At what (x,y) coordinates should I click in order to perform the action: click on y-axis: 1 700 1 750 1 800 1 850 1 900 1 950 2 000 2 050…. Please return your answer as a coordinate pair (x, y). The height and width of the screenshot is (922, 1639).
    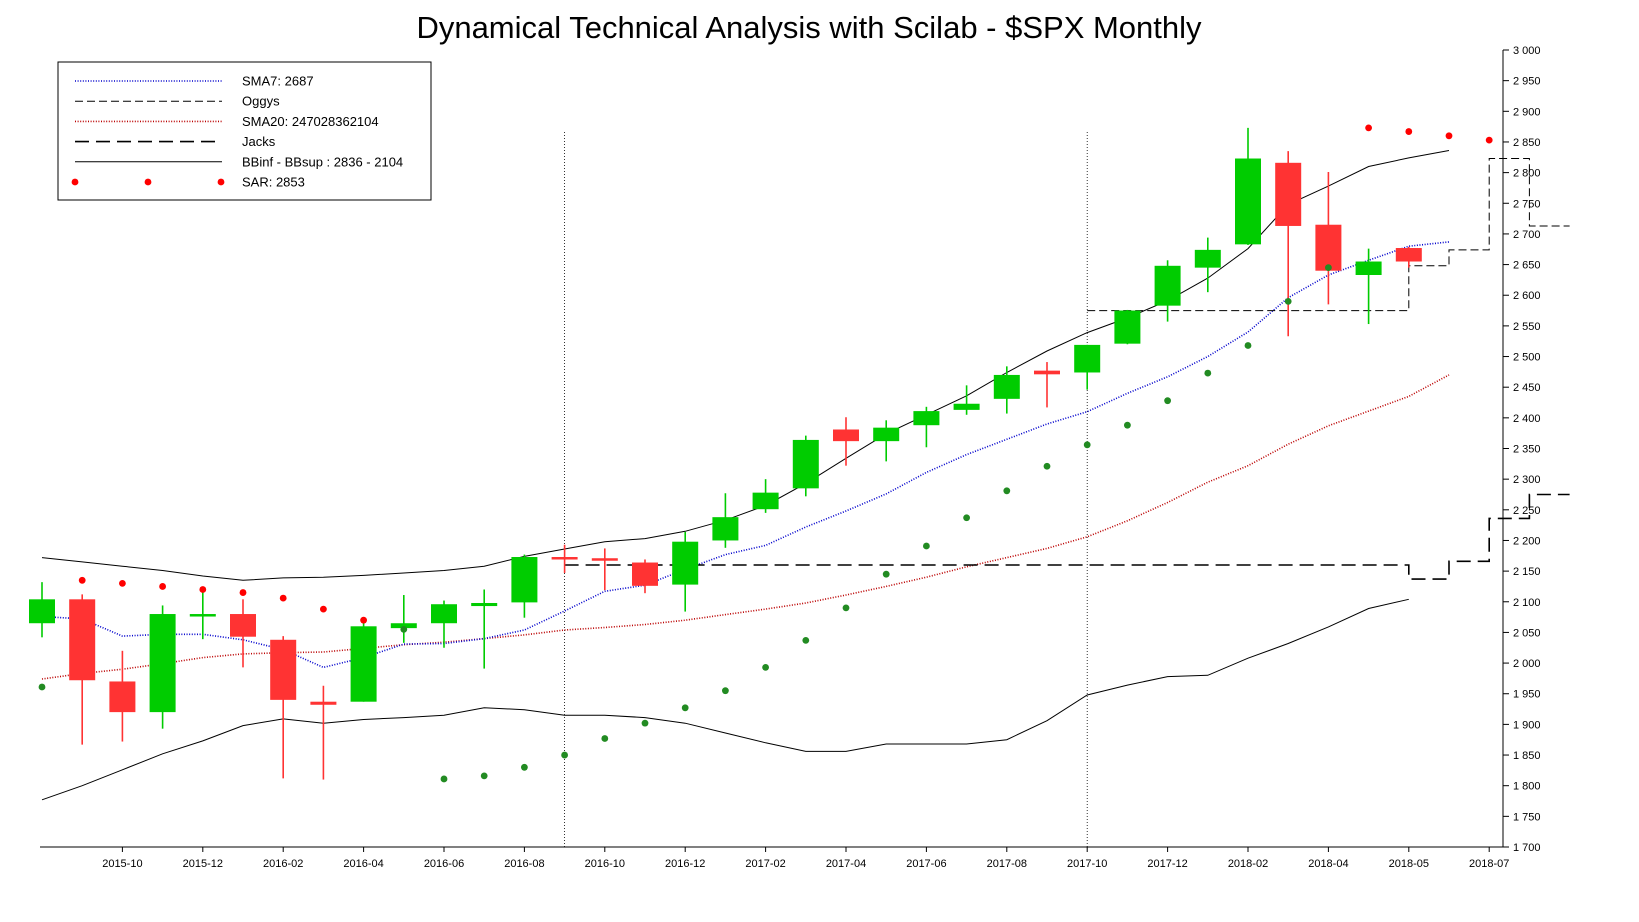
    Looking at the image, I should click on (1522, 449).